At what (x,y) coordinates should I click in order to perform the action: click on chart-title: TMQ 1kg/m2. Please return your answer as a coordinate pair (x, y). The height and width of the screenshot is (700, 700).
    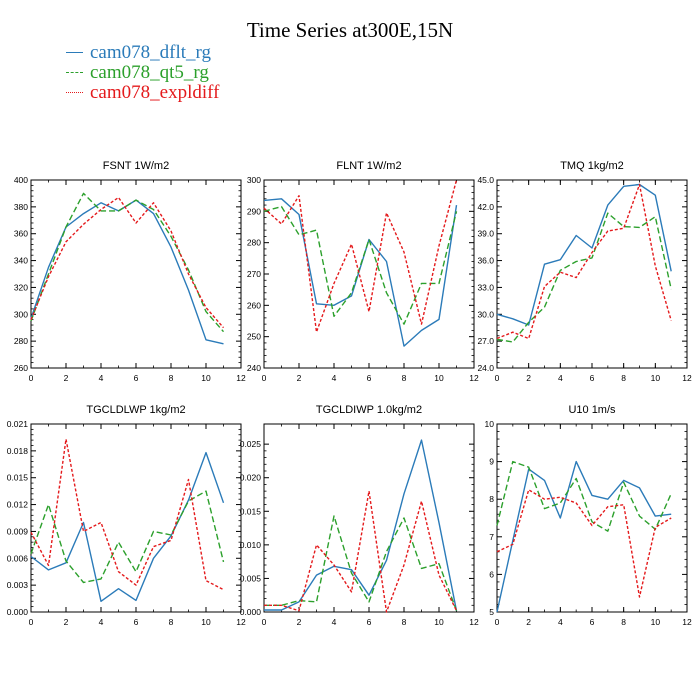
    Looking at the image, I should click on (592, 166).